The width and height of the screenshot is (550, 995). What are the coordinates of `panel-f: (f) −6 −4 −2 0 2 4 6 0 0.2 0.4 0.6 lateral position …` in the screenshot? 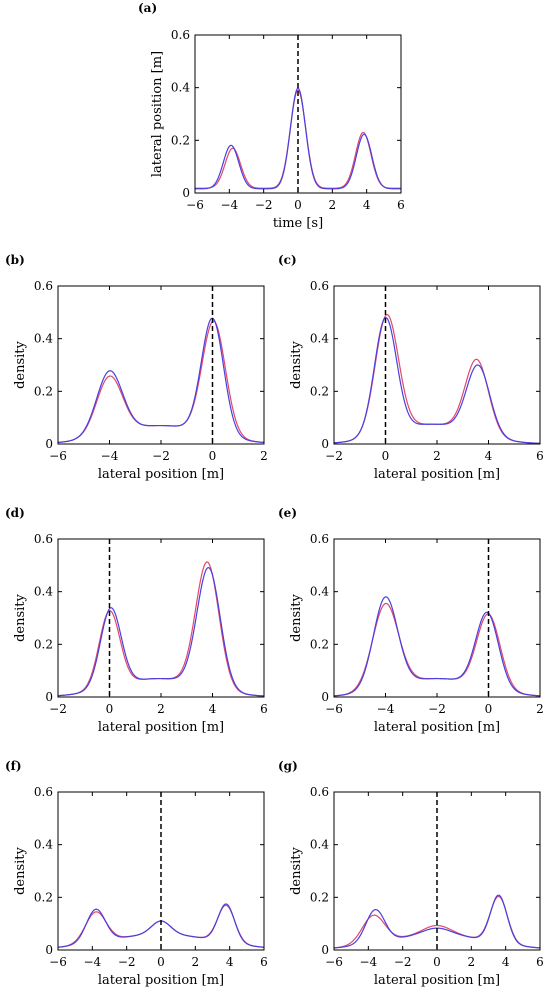 It's located at (136, 873).